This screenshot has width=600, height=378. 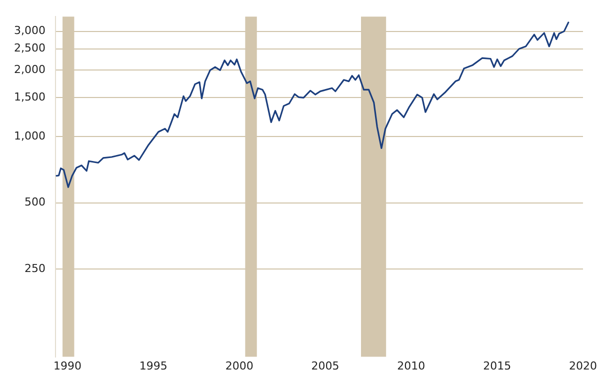 What do you see at coordinates (325, 365) in the screenshot?
I see `x-tick-label: 2005` at bounding box center [325, 365].